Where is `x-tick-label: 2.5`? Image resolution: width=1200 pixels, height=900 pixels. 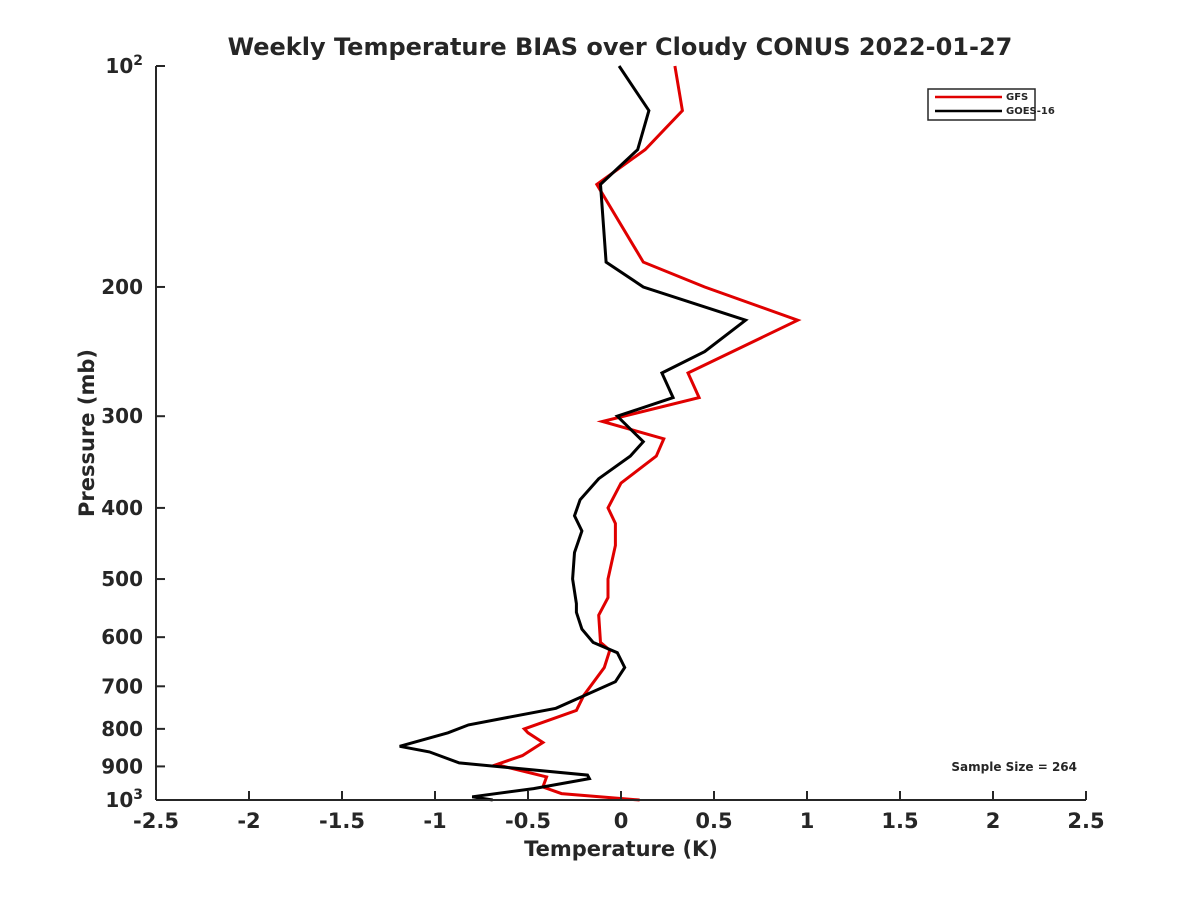
x-tick-label: 2.5 is located at coordinates (1085, 821).